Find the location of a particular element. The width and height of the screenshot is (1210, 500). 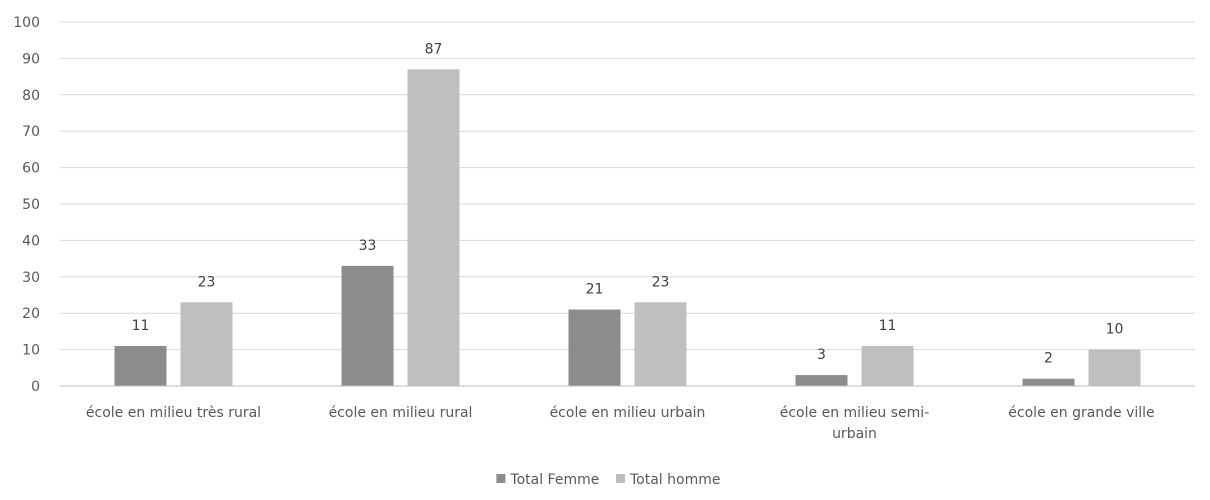

y-tick-label: 60 is located at coordinates (31, 169).